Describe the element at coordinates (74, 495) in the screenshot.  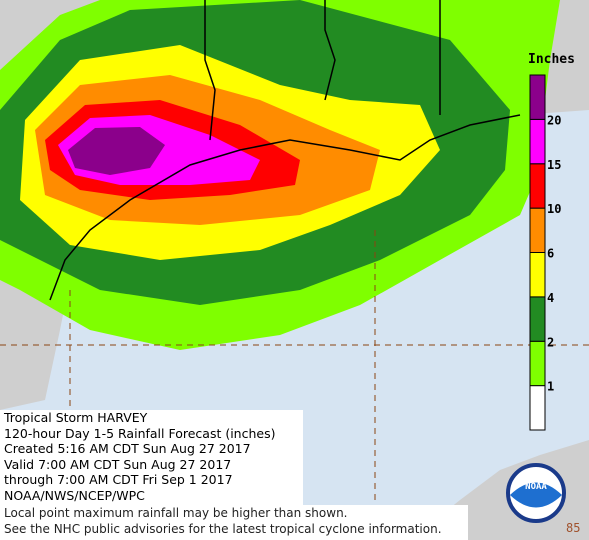
I see `text-line: NOAA/NWS/NCEP/WPC` at that location.